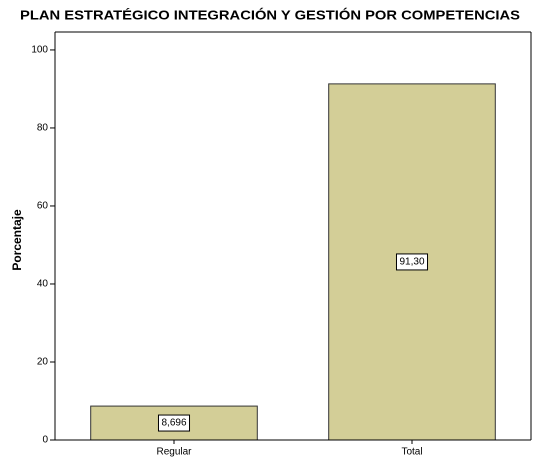  I want to click on y-tick-label: 80, so click(43, 128).